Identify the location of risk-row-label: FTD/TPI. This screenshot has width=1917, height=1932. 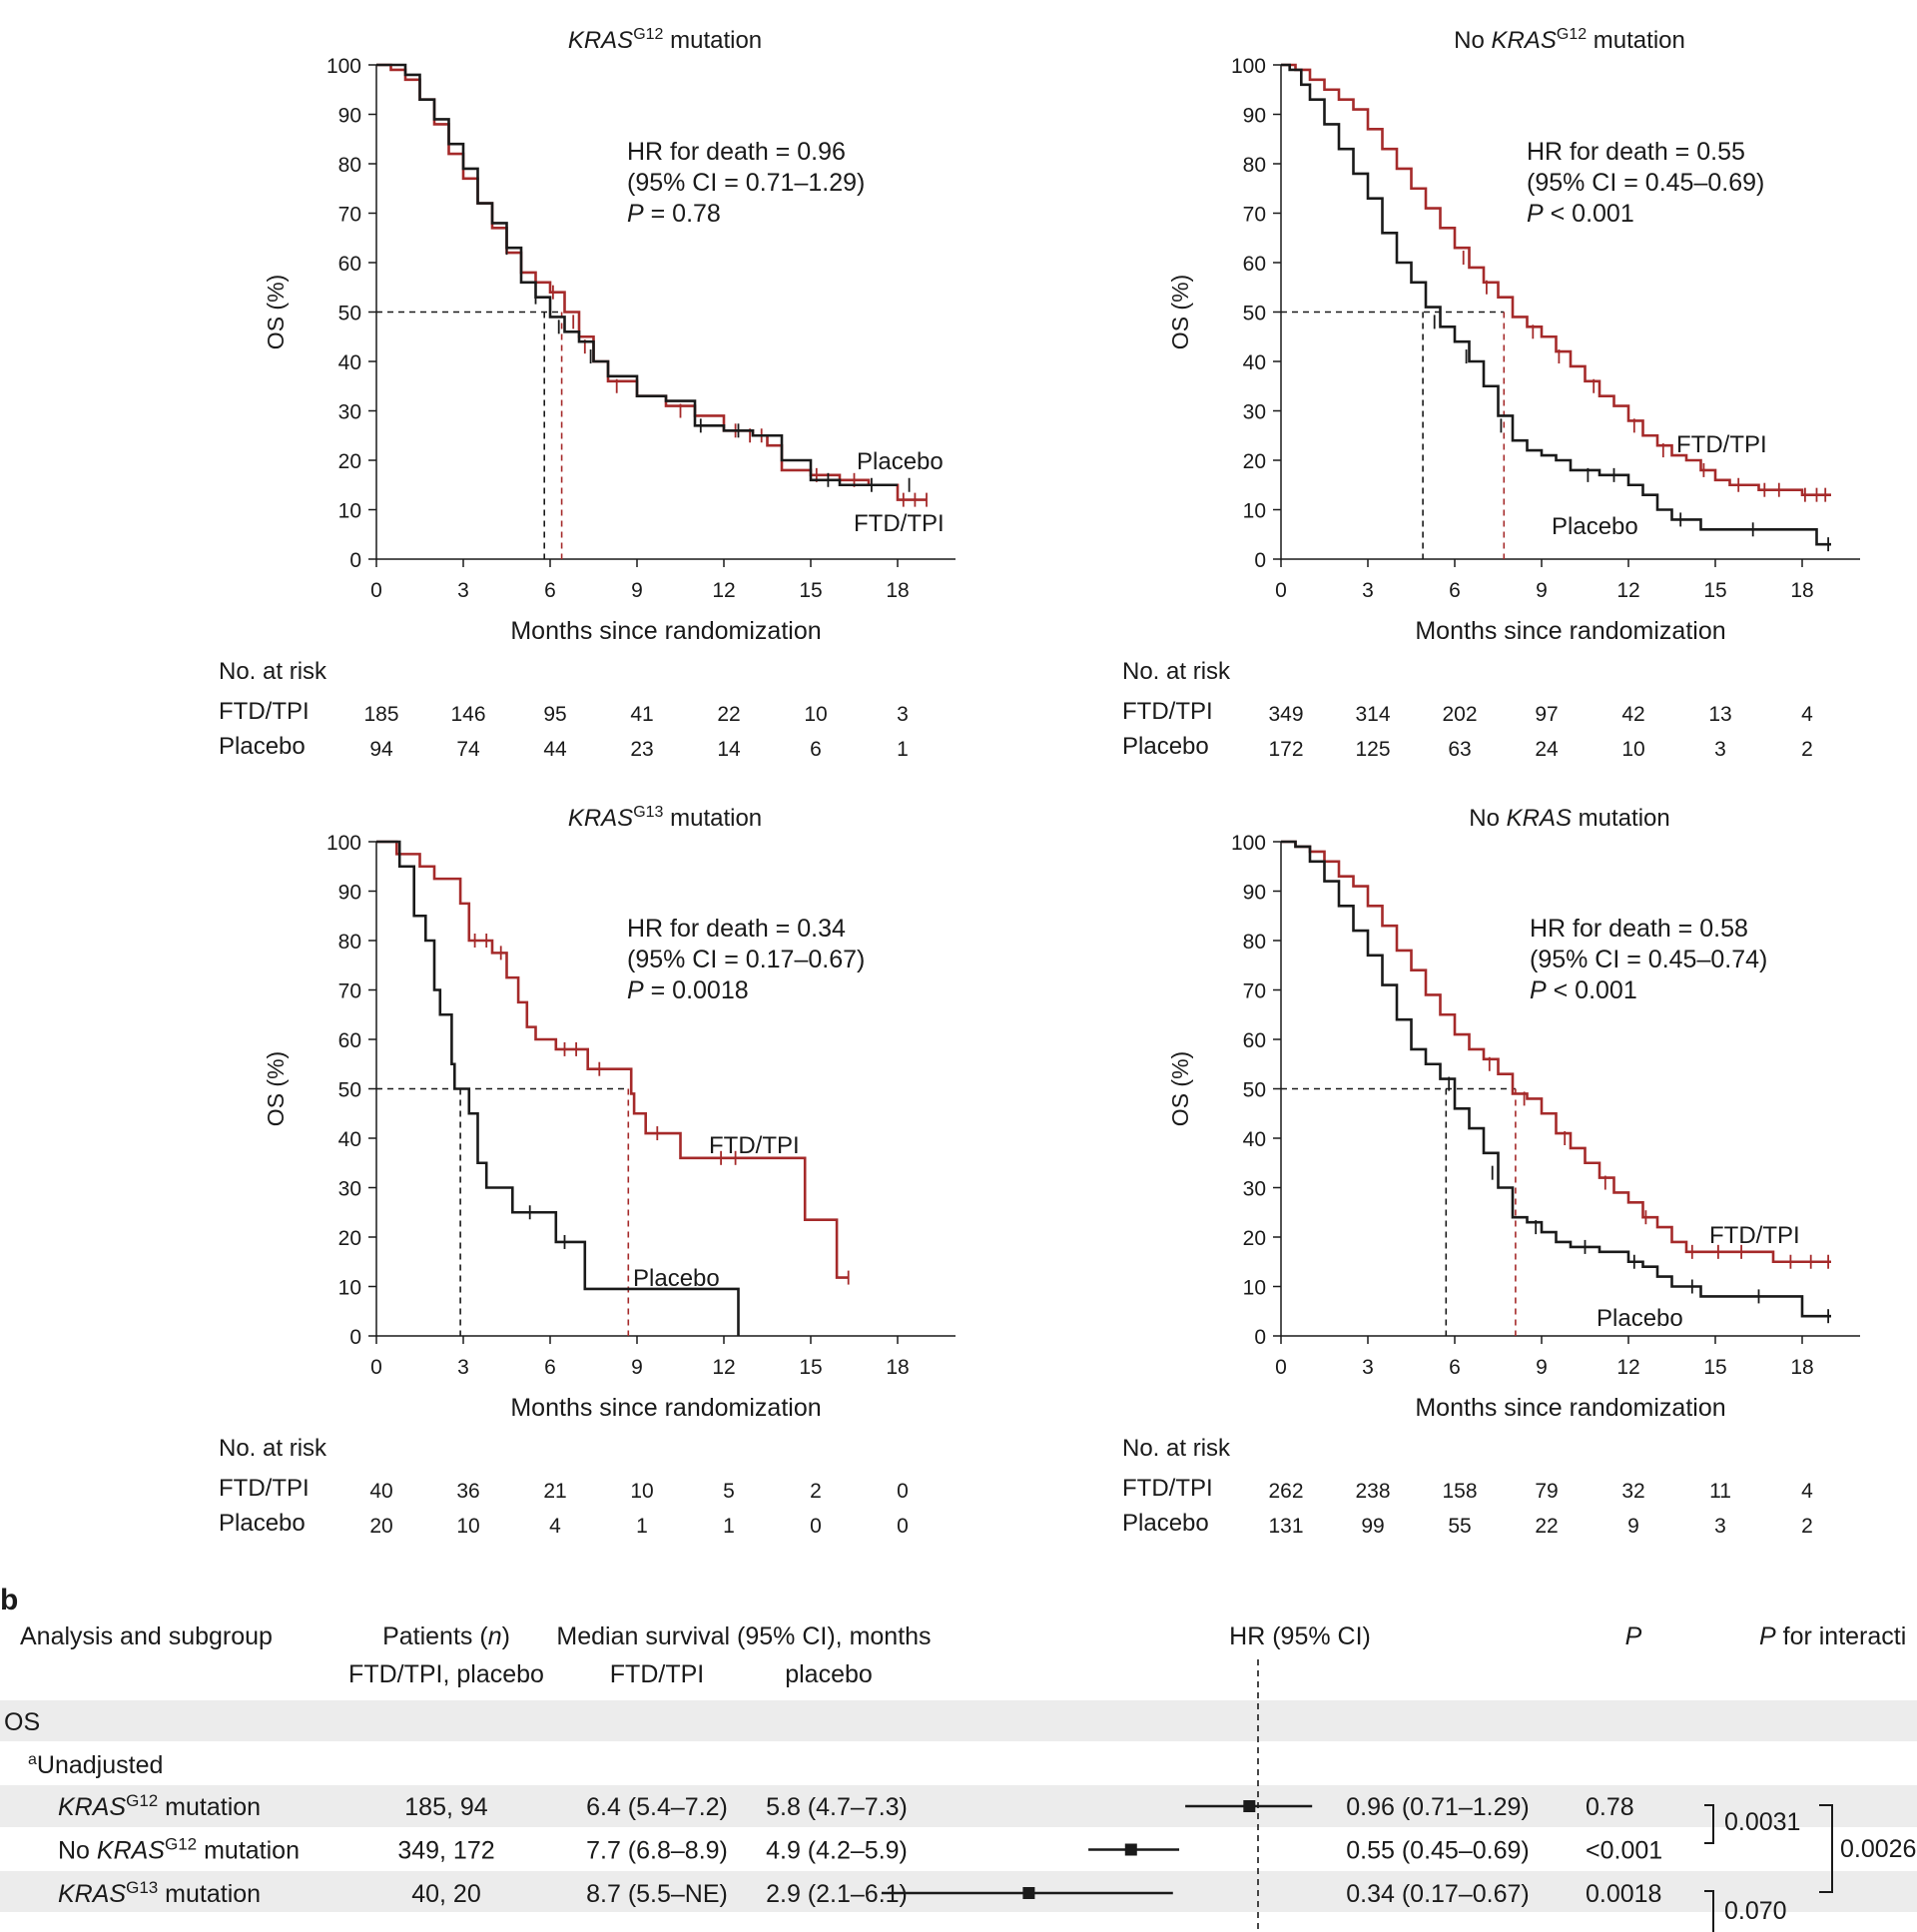
(264, 1488).